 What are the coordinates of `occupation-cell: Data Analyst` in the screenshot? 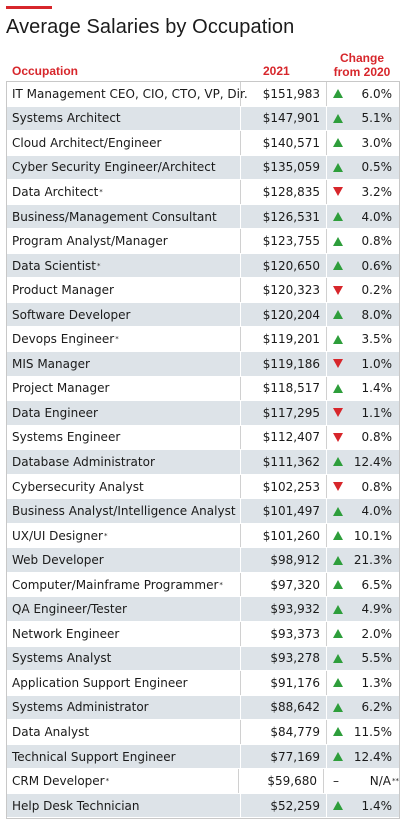 It's located at (124, 732).